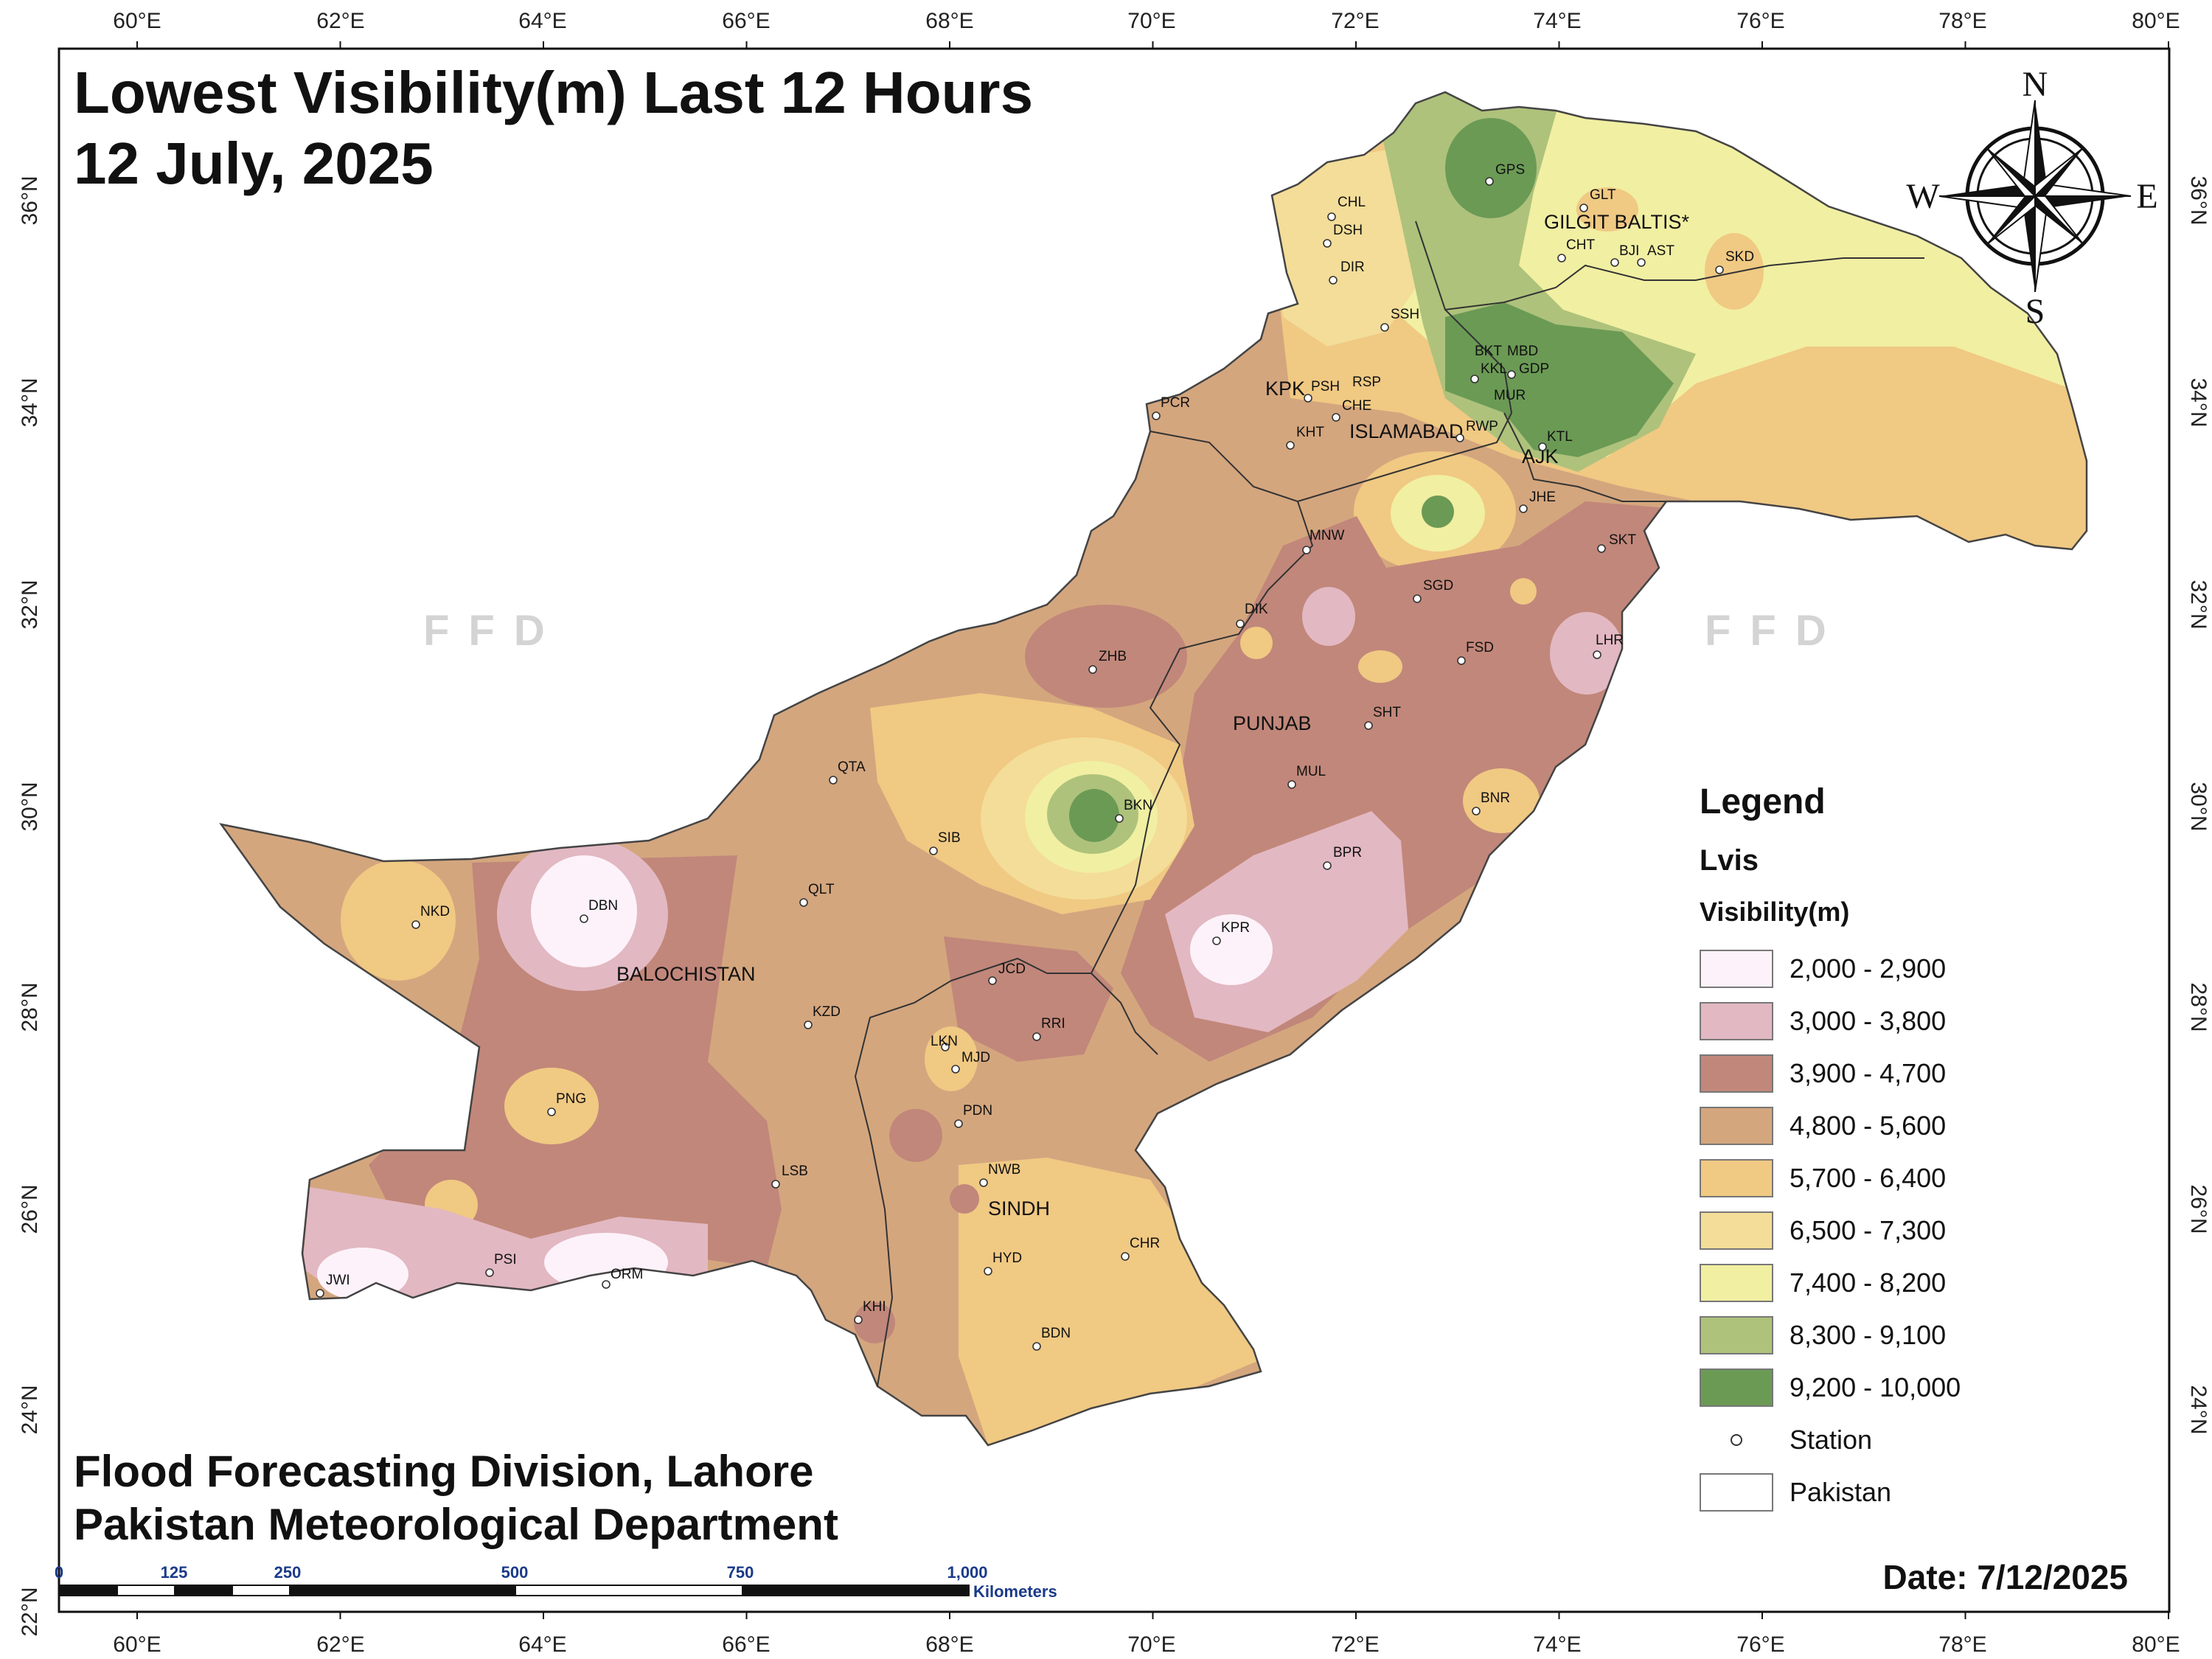 This screenshot has width=2212, height=1659. Describe the element at coordinates (1542, 497) in the screenshot. I see `station-label: JHE` at that location.